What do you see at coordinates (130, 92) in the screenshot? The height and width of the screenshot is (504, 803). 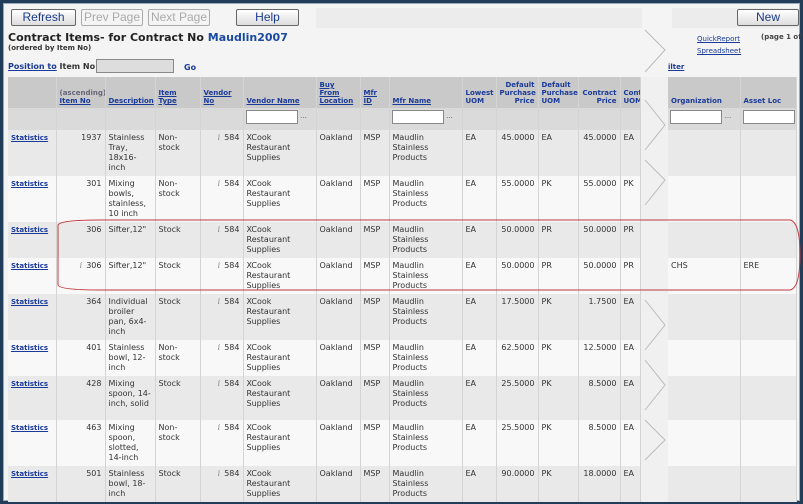 I see `col-description: Description` at bounding box center [130, 92].